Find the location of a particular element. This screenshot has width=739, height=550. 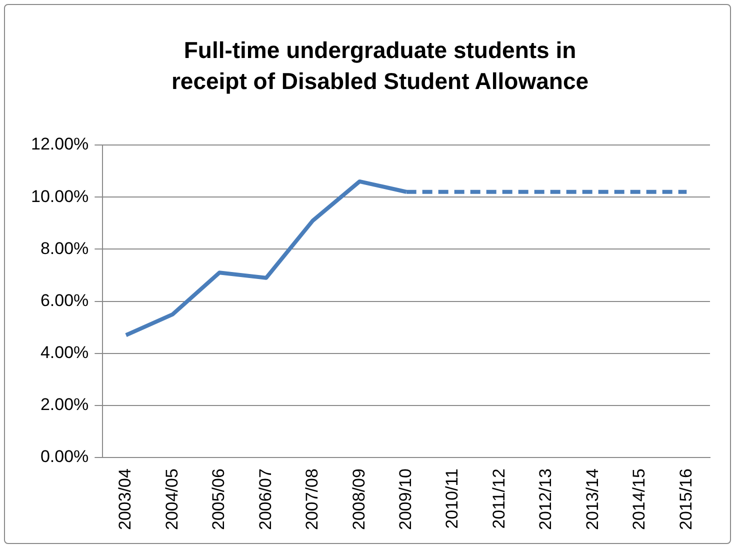

x-tick-label: 2012/13 is located at coordinates (546, 499).